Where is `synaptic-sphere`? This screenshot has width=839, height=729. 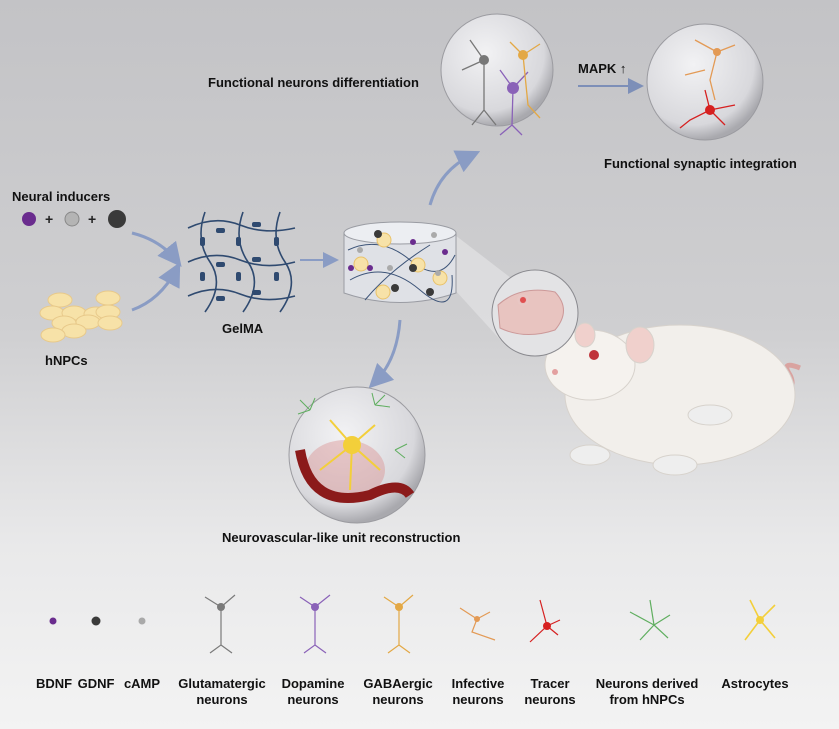
synaptic-sphere is located at coordinates (705, 82).